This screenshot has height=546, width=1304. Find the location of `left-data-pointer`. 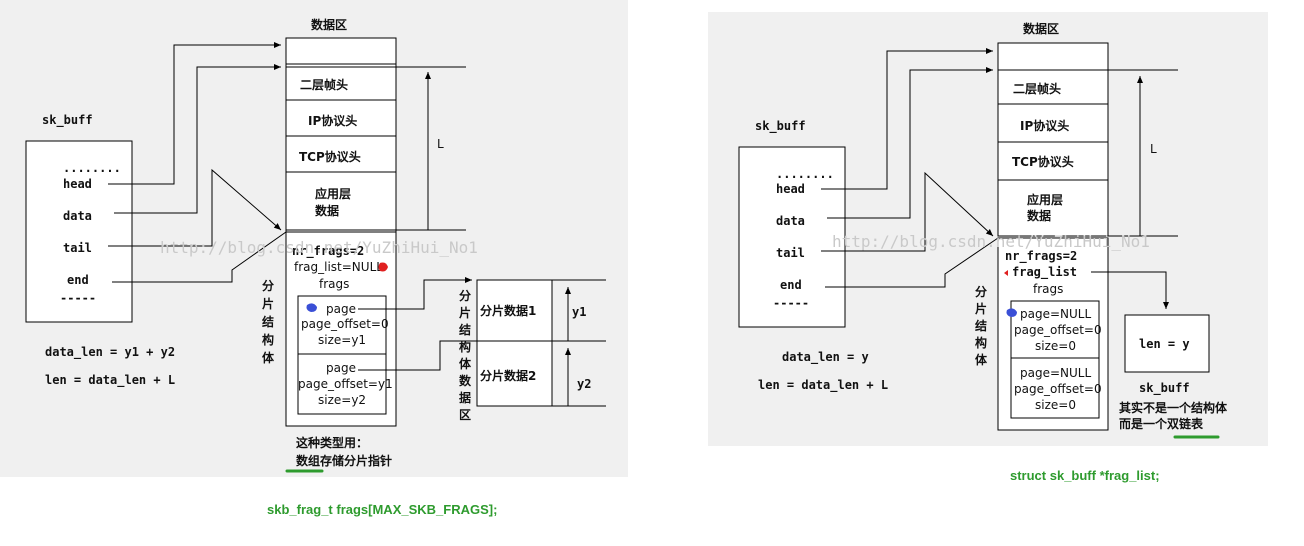

left-data-pointer is located at coordinates (197, 139).